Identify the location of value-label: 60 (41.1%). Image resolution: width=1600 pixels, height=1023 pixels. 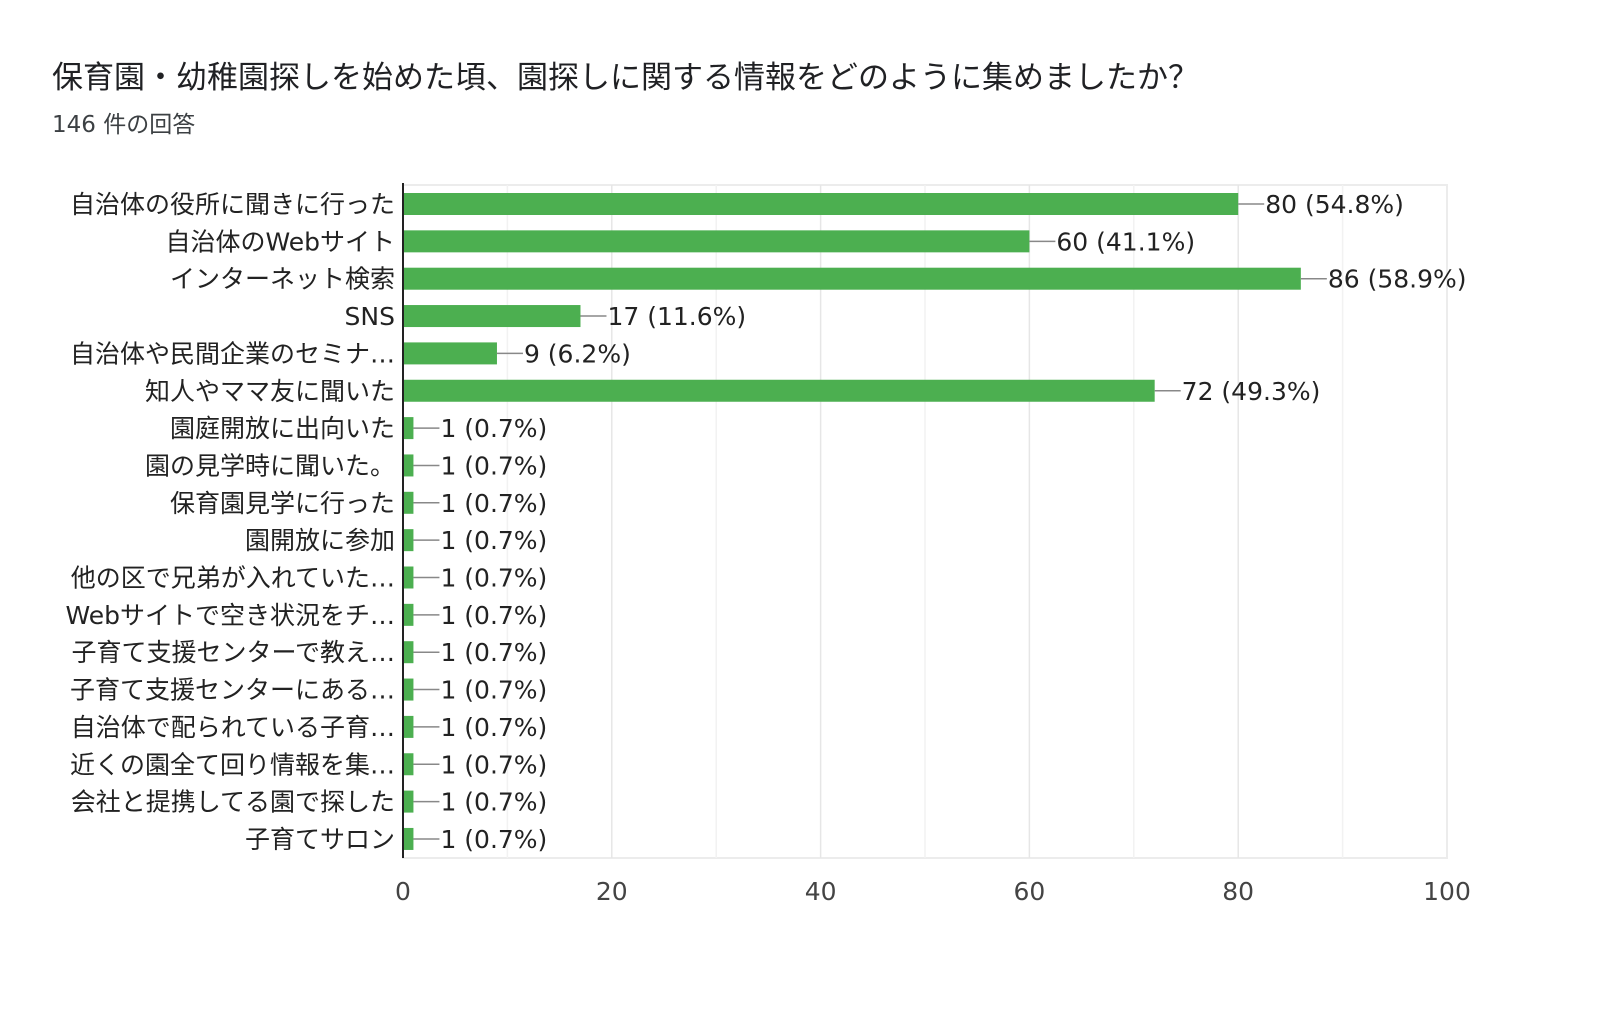
(1125, 241).